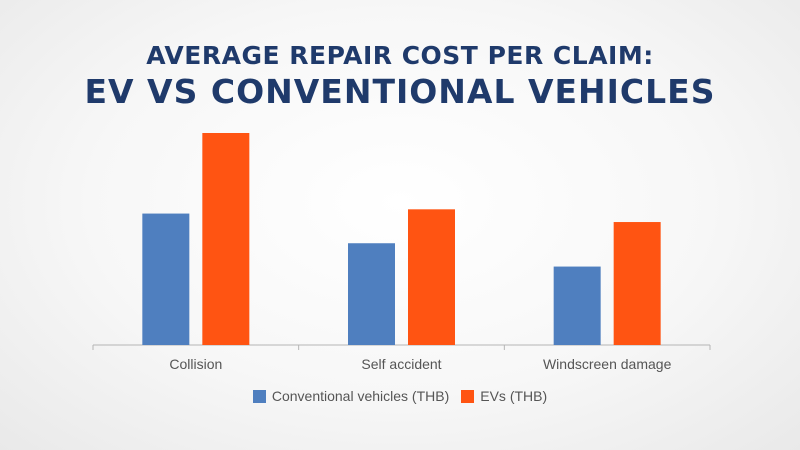 The image size is (800, 450). Describe the element at coordinates (637, 283) in the screenshot. I see `bar-ev-windscreen-damage` at that location.